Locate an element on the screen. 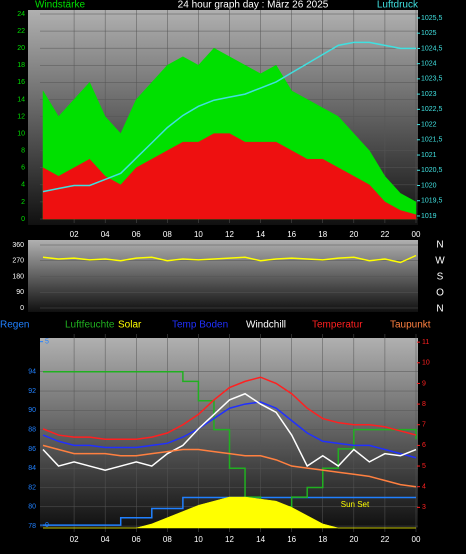 This screenshot has height=554, width=466. y-tick-label: 22 is located at coordinates (21, 31).